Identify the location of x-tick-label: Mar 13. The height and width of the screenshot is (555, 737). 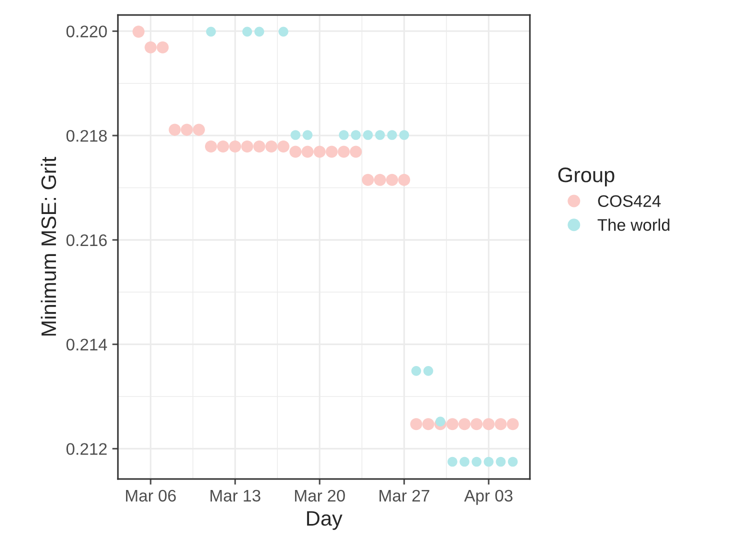
(235, 496).